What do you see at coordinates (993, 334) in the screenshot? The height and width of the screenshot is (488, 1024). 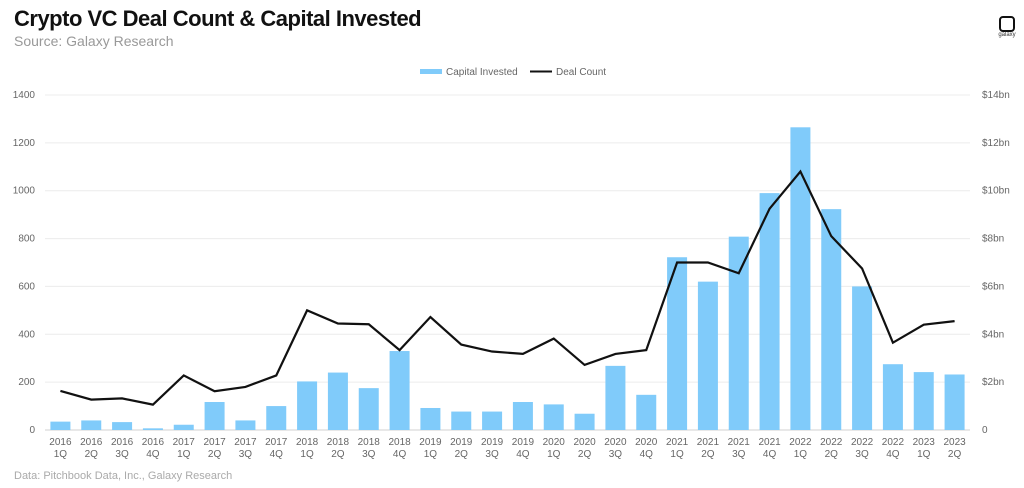 I see `right-tick-label: $4bn` at bounding box center [993, 334].